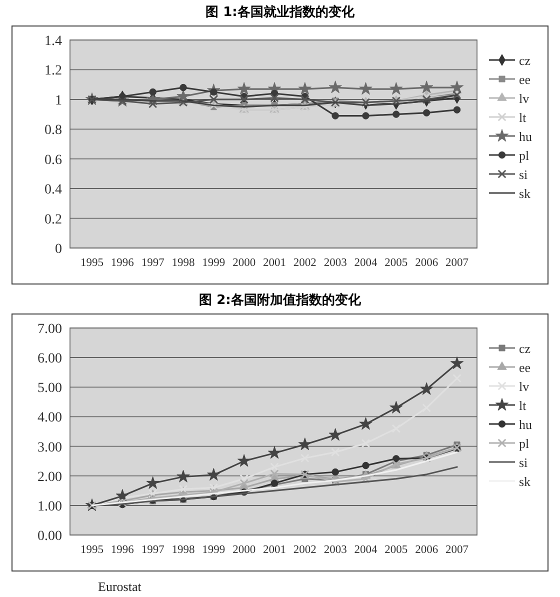 The height and width of the screenshot is (597, 560). I want to click on text: Eurostat, so click(120, 586).